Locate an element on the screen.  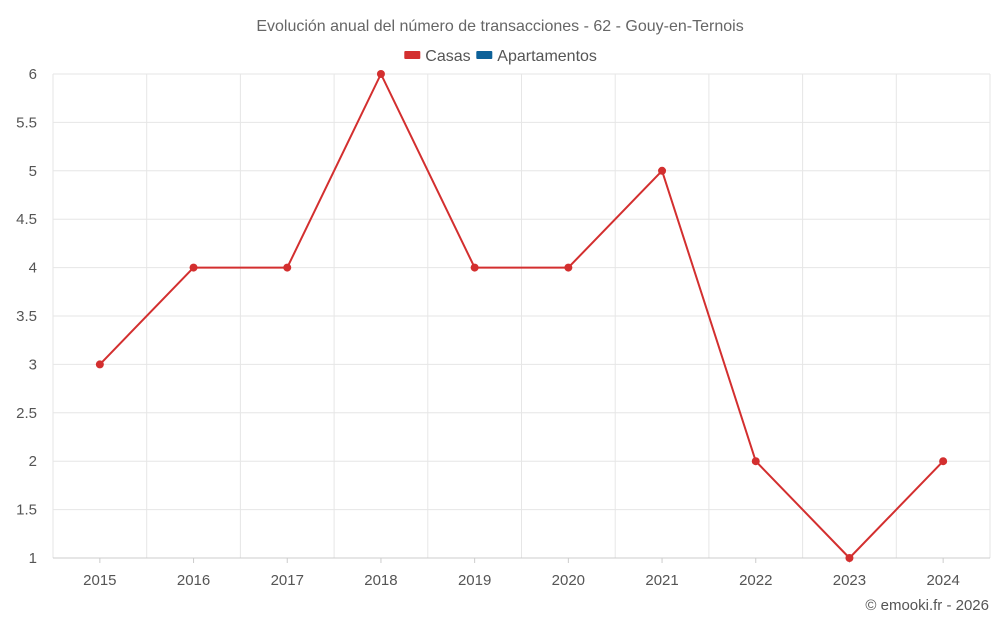
data-point-2017 is located at coordinates (287, 267).